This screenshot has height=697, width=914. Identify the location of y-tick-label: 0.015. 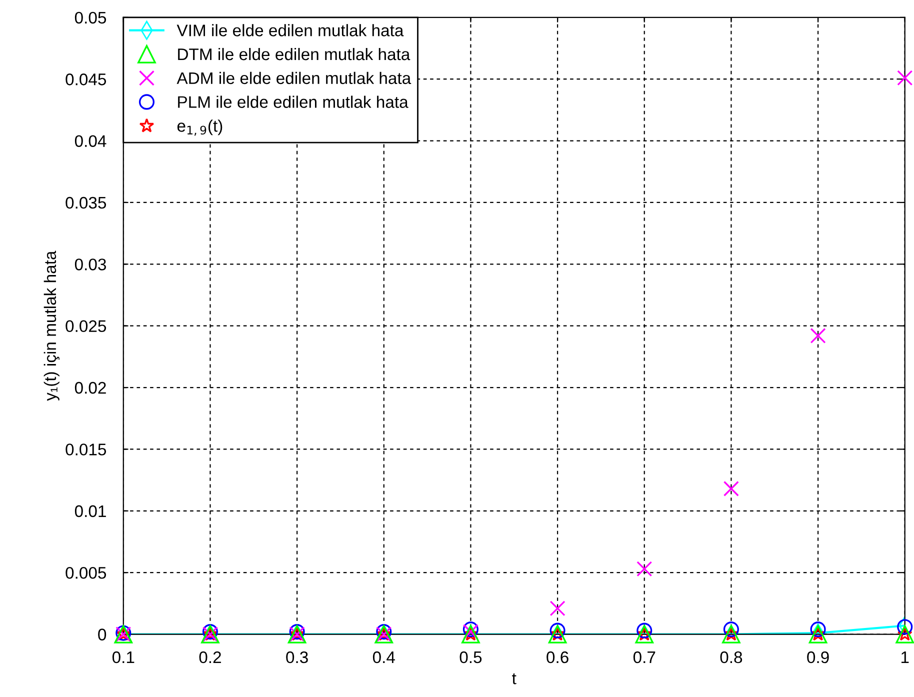
(86, 450).